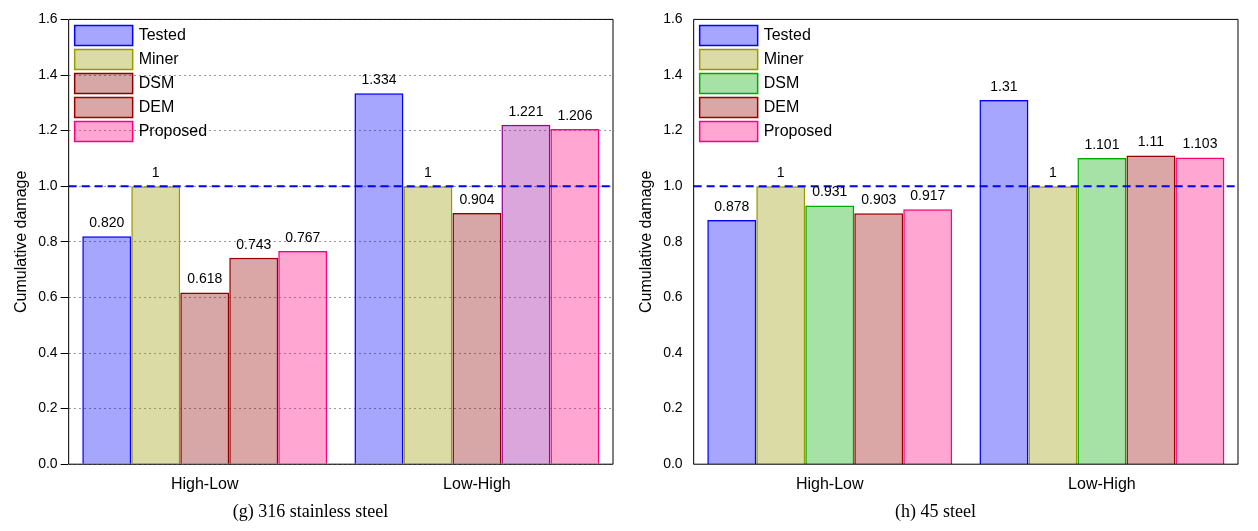  What do you see at coordinates (1102, 143) in the screenshot?
I see `data-label: 1.101` at bounding box center [1102, 143].